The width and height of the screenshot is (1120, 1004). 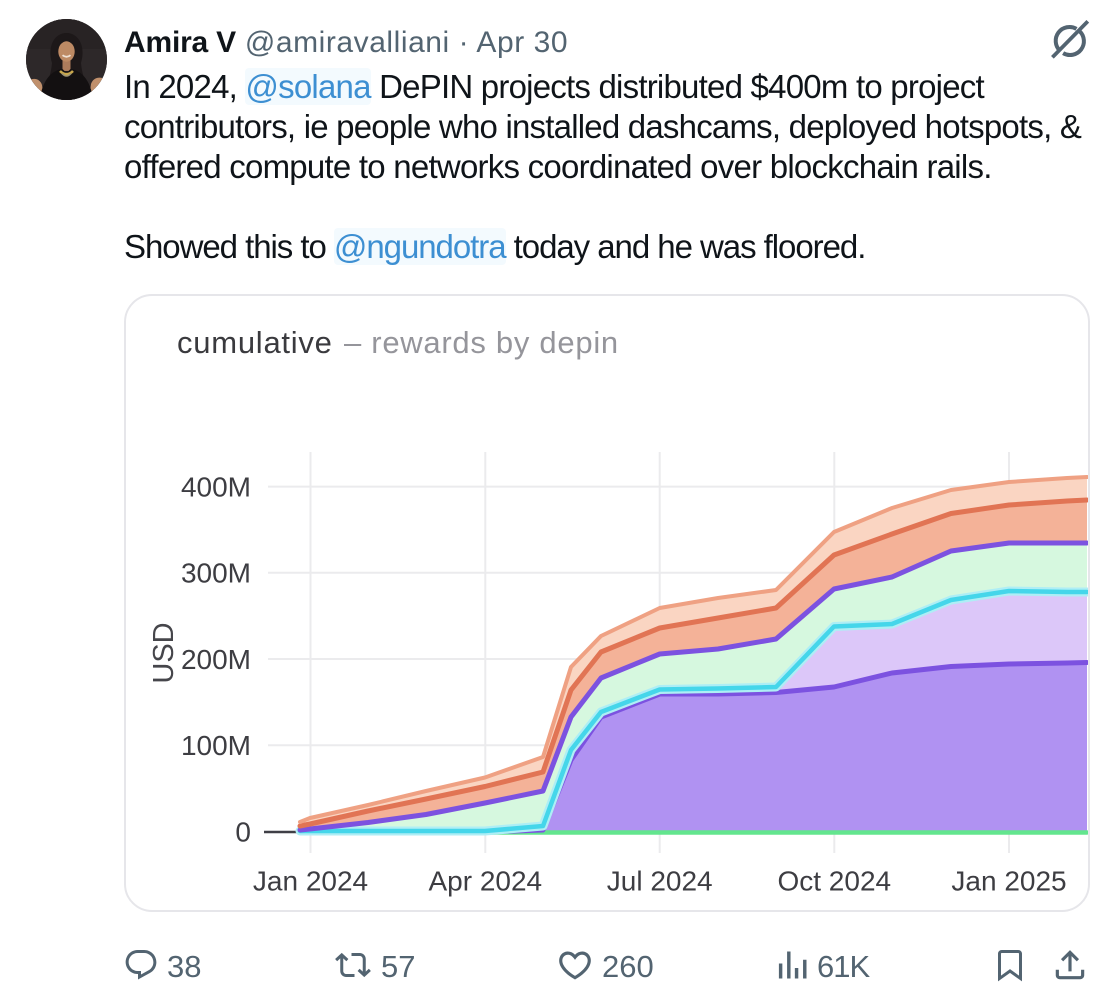 What do you see at coordinates (243, 831) in the screenshot?
I see `svg-text: 0` at bounding box center [243, 831].